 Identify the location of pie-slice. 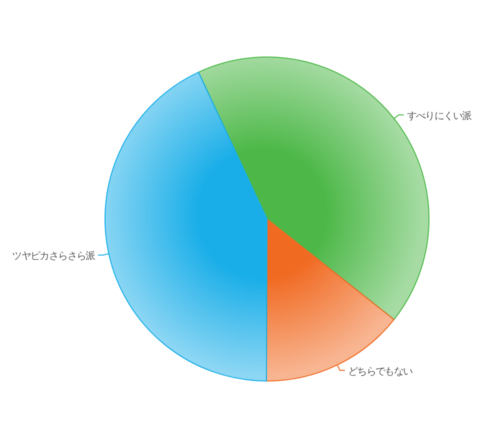
(330, 300).